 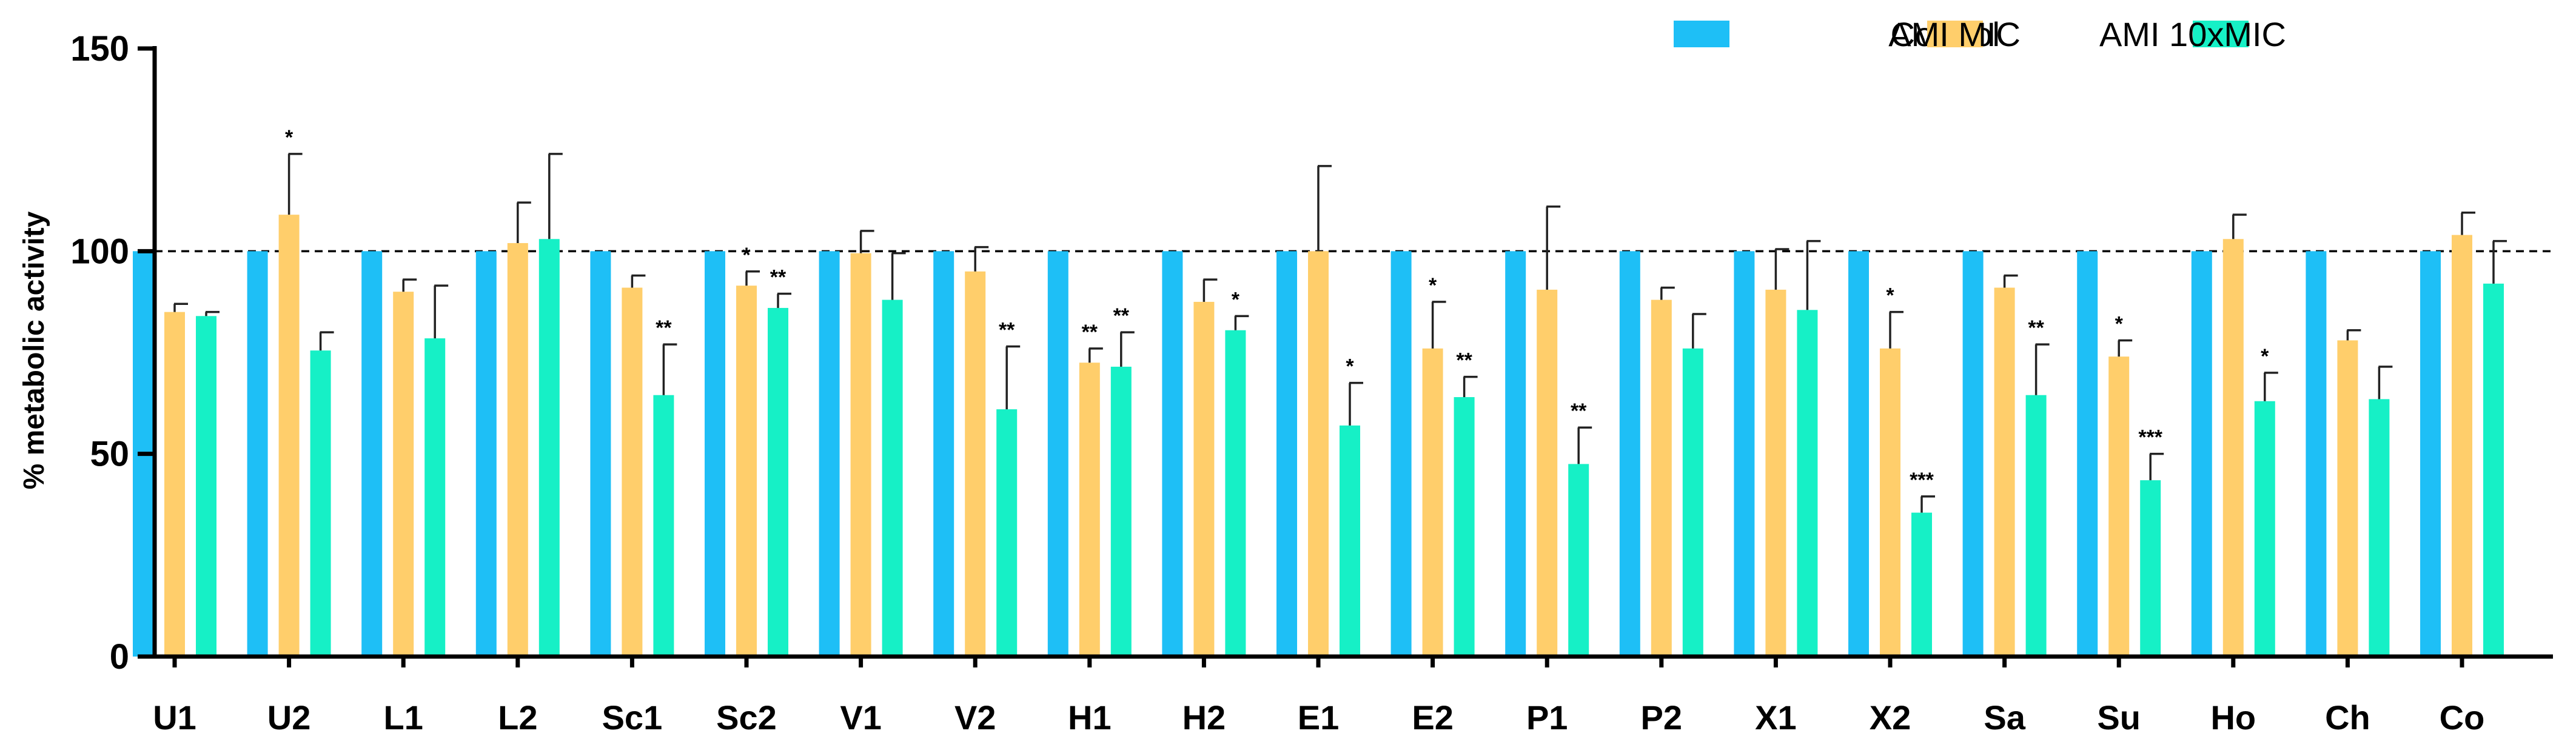 What do you see at coordinates (99, 49) in the screenshot?
I see `y-tick-label-150: 150` at bounding box center [99, 49].